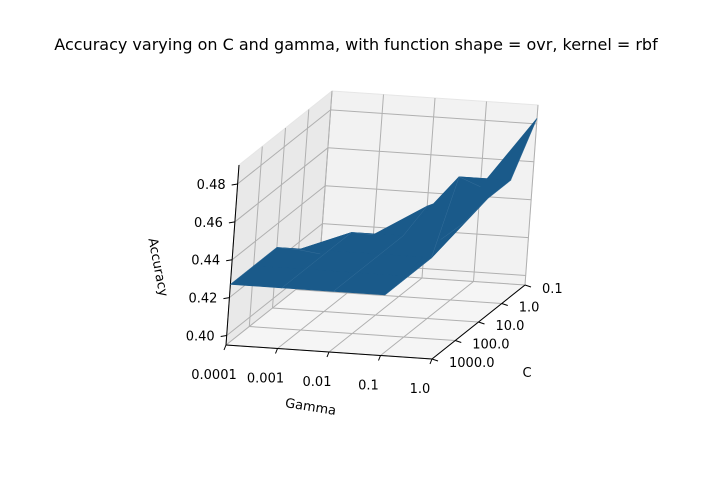 The width and height of the screenshot is (723, 480). What do you see at coordinates (205, 261) in the screenshot?
I see `z-tick-label: 0.44` at bounding box center [205, 261].